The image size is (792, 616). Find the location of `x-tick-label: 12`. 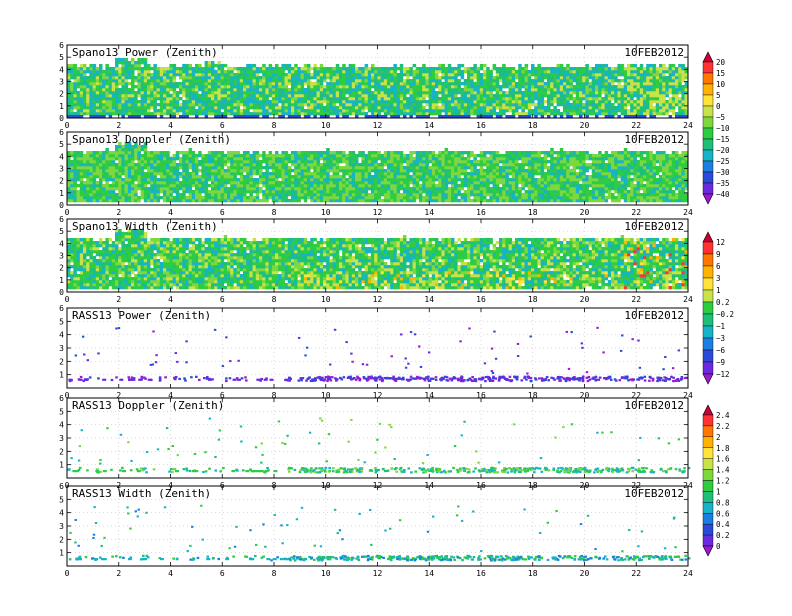

x-tick-label: 12 is located at coordinates (378, 125).